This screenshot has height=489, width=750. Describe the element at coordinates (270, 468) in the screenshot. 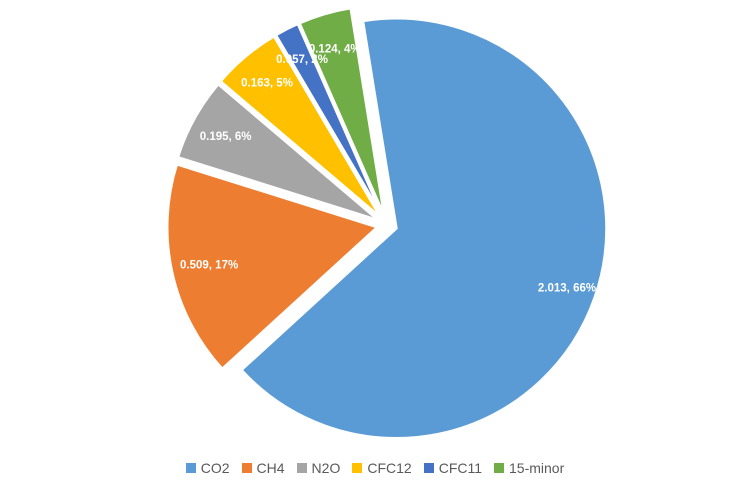

I see `legend-label: CH4` at that location.